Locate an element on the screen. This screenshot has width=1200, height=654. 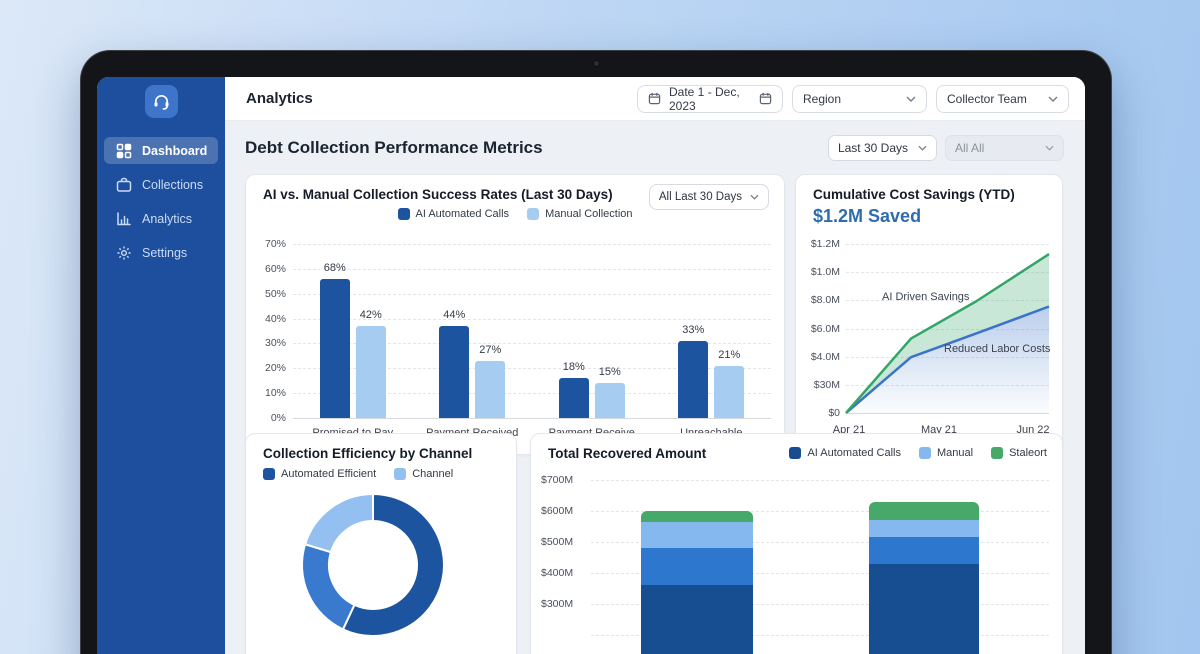
y-tick-label: $8.0M is located at coordinates (825, 300).